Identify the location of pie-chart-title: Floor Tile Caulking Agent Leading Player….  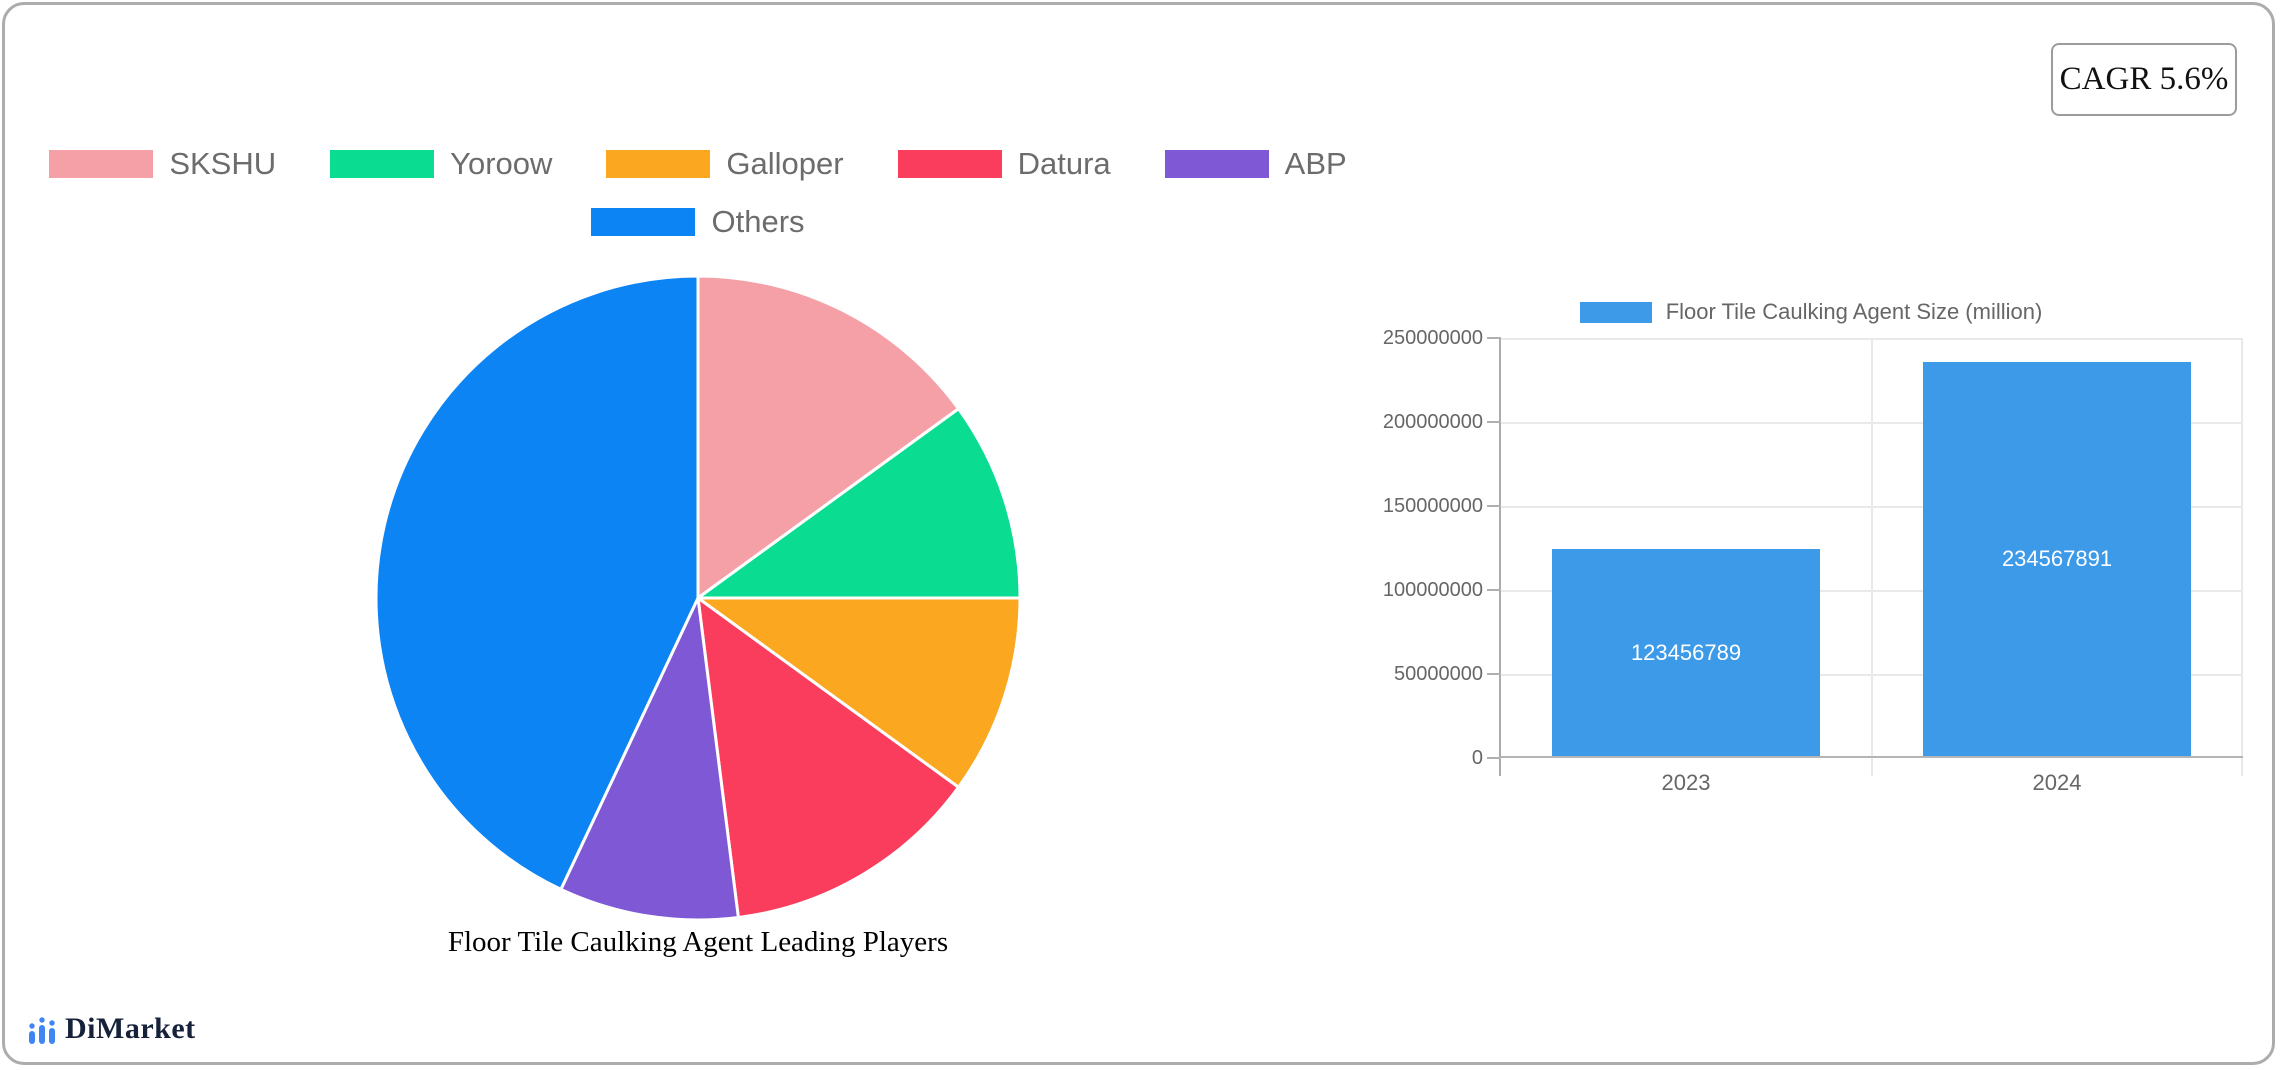
(698, 942).